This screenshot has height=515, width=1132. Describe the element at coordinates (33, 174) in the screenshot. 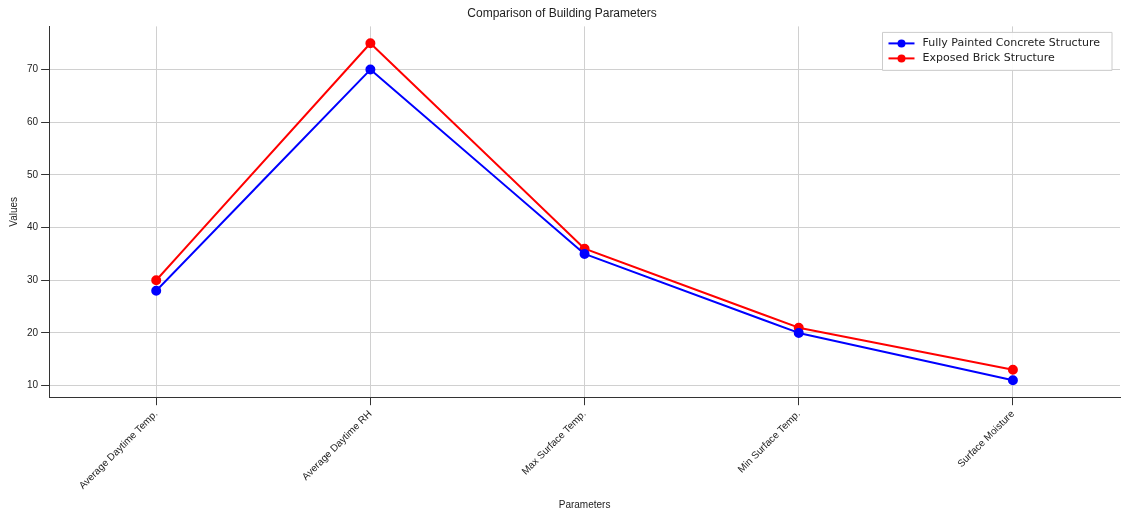

I see `y-tick-label: 50` at that location.